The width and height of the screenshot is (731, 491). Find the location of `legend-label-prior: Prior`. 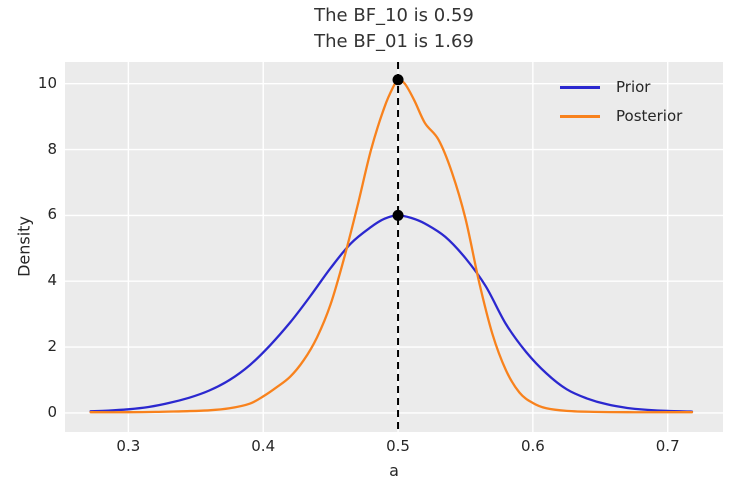

legend-label-prior: Prior is located at coordinates (633, 87).